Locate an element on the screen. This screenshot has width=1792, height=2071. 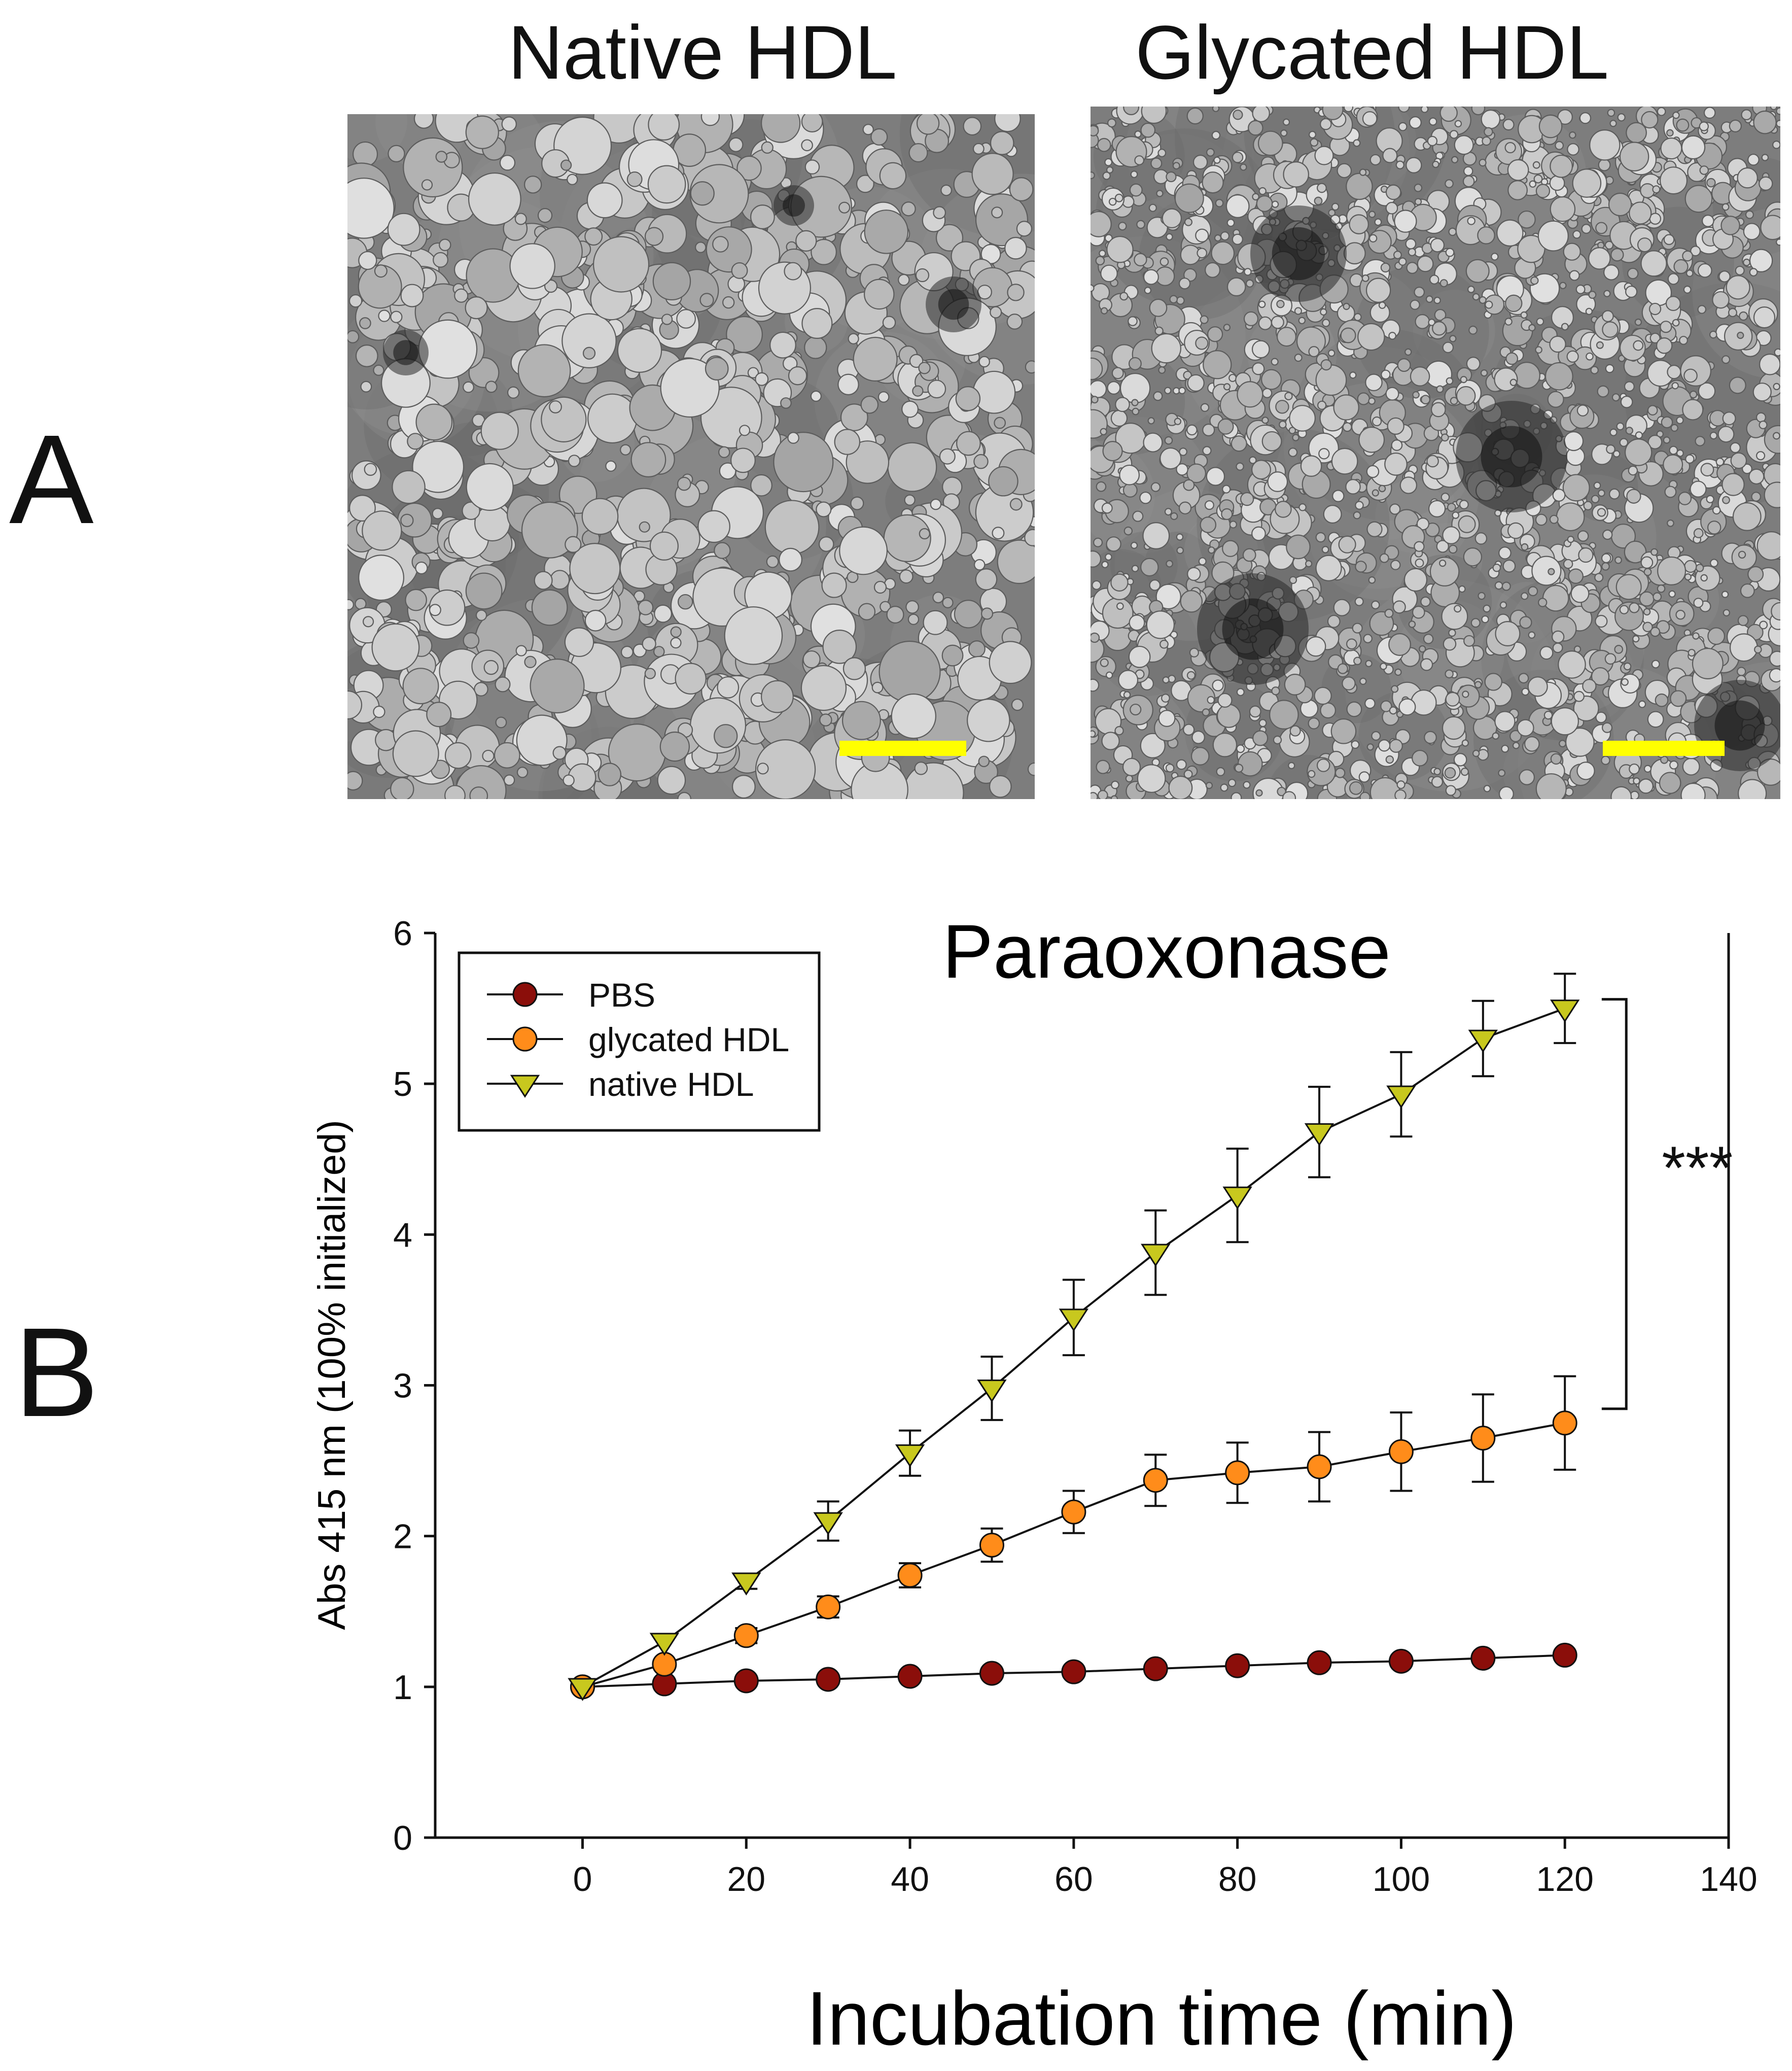
x-tick-label: 100 is located at coordinates (1401, 1879).